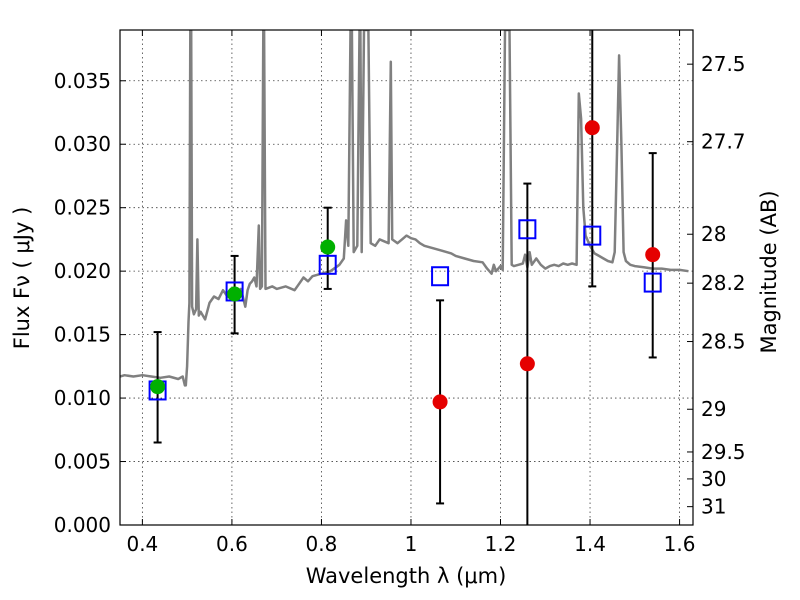 This screenshot has height=600, width=800. Describe the element at coordinates (680, 544) in the screenshot. I see `x-tick-label: 1.6` at that location.